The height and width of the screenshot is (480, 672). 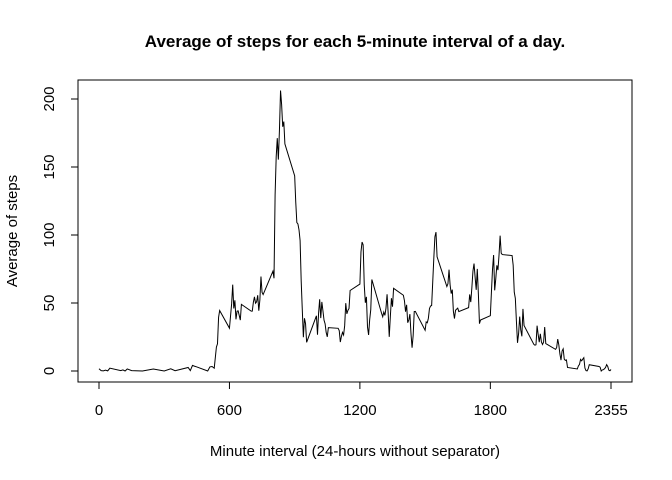 What do you see at coordinates (49, 371) in the screenshot?
I see `y-tick-label: 0` at bounding box center [49, 371].